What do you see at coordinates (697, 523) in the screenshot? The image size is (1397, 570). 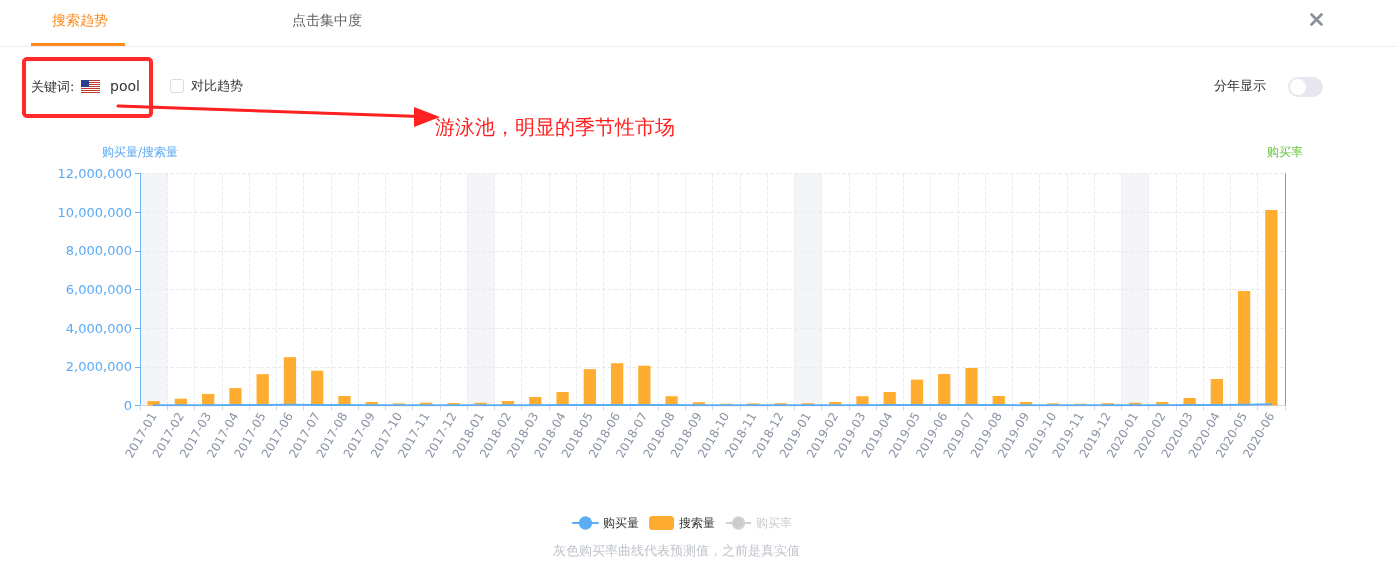 I see `legend-label: 搜索量` at bounding box center [697, 523].